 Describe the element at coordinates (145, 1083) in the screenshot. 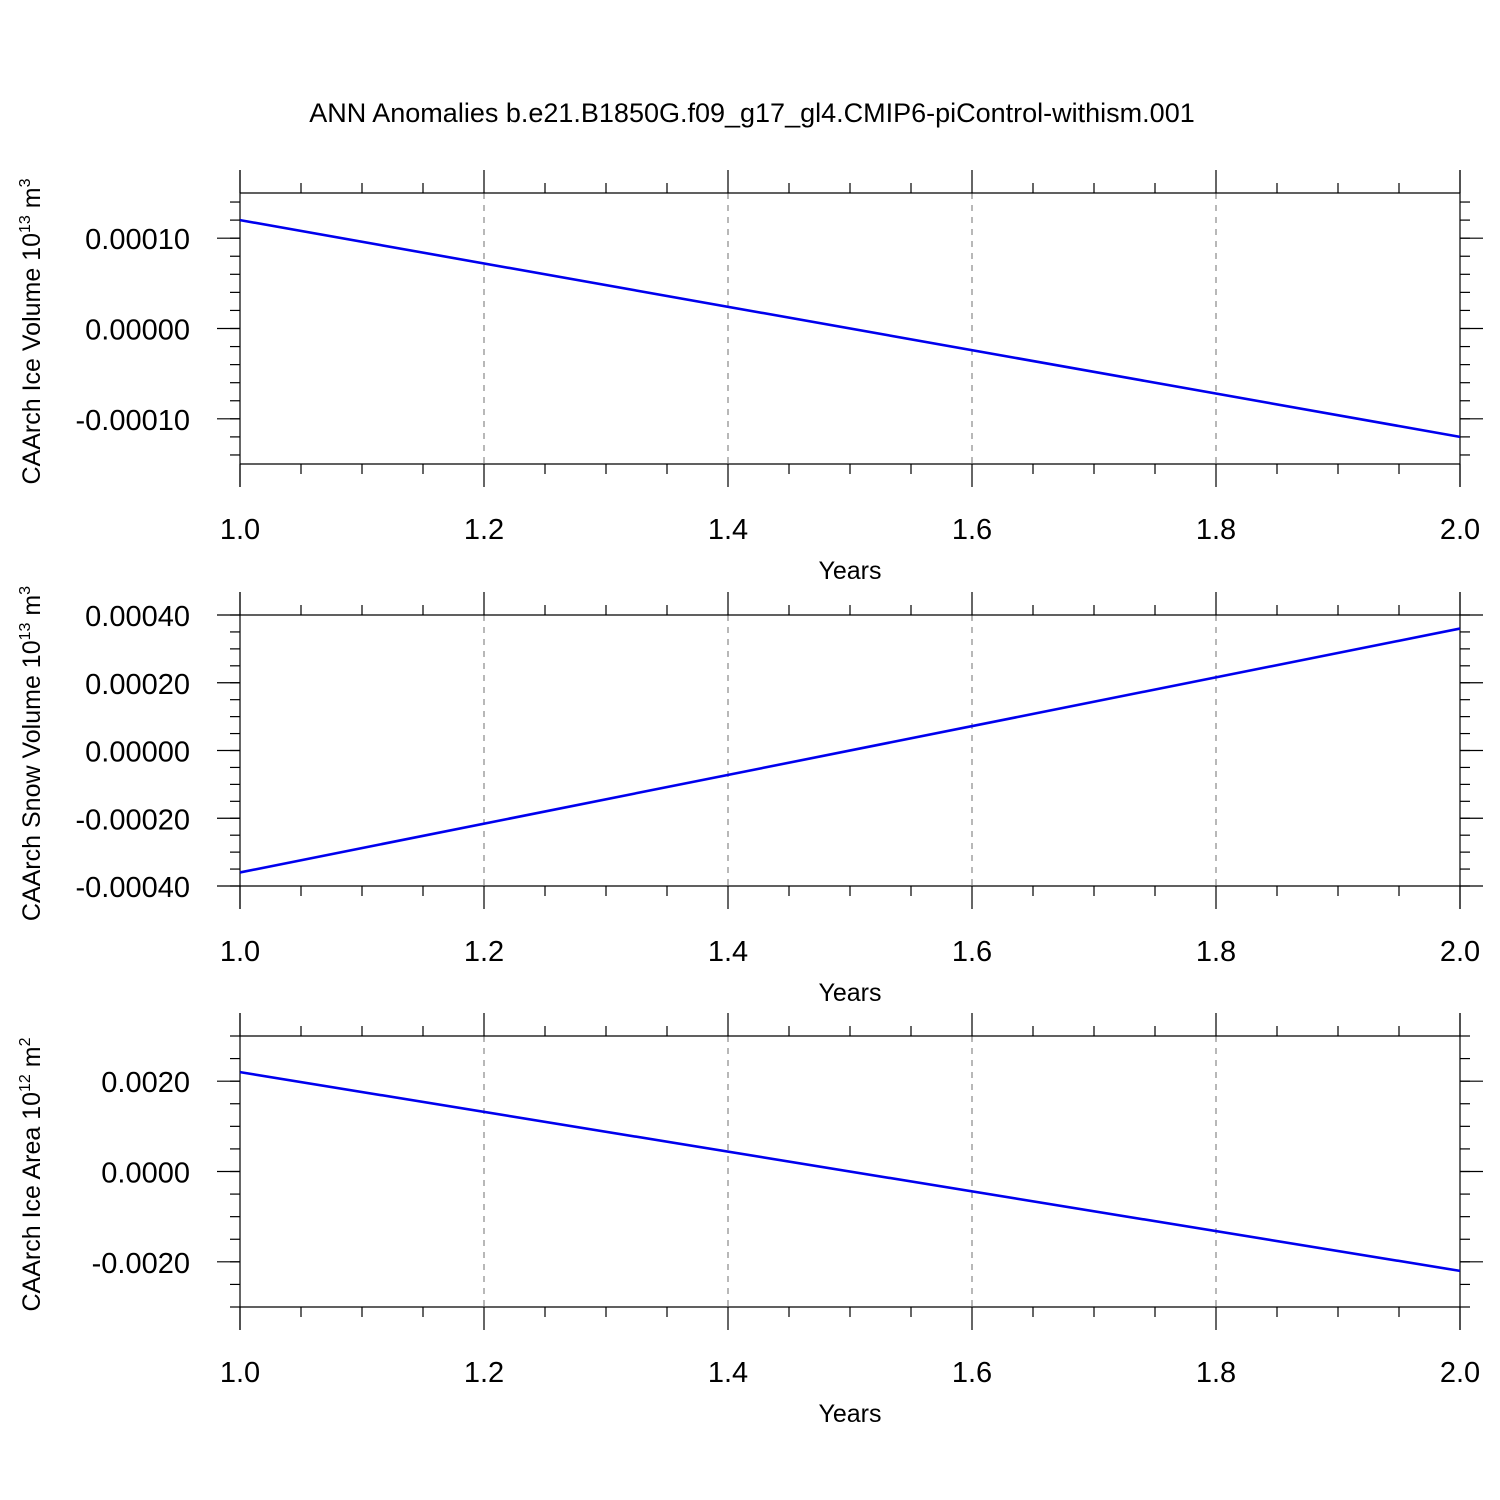

I see `y-tick-label: 0.0020` at that location.